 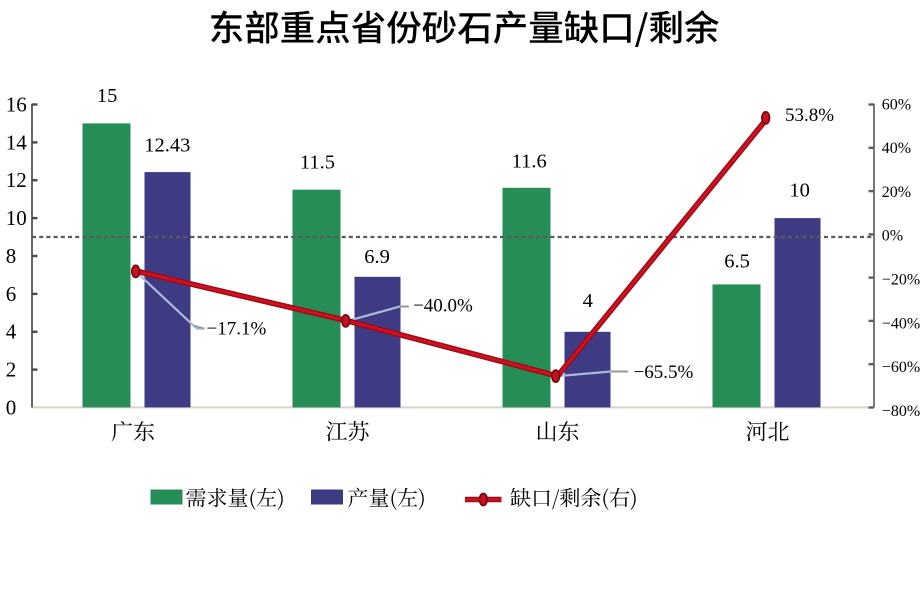 What do you see at coordinates (896, 148) in the screenshot?
I see `svg-text: 40%` at bounding box center [896, 148].